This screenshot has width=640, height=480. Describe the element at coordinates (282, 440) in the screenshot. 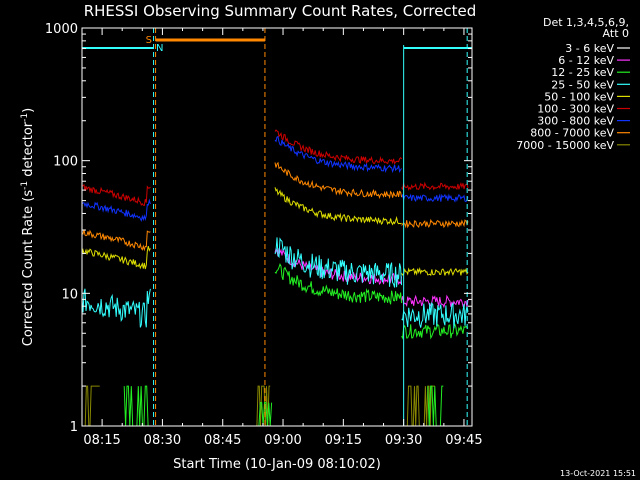

I see `x-tick-label: 09:00` at that location.